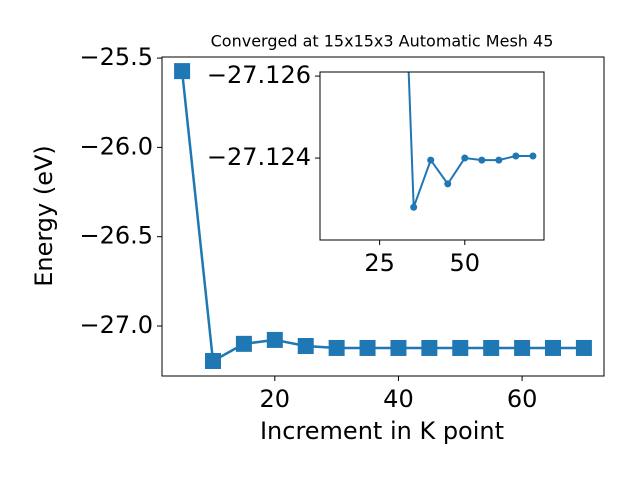 The height and width of the screenshot is (480, 640). What do you see at coordinates (116, 146) in the screenshot?
I see `y-tick-label: −26.0` at bounding box center [116, 146].